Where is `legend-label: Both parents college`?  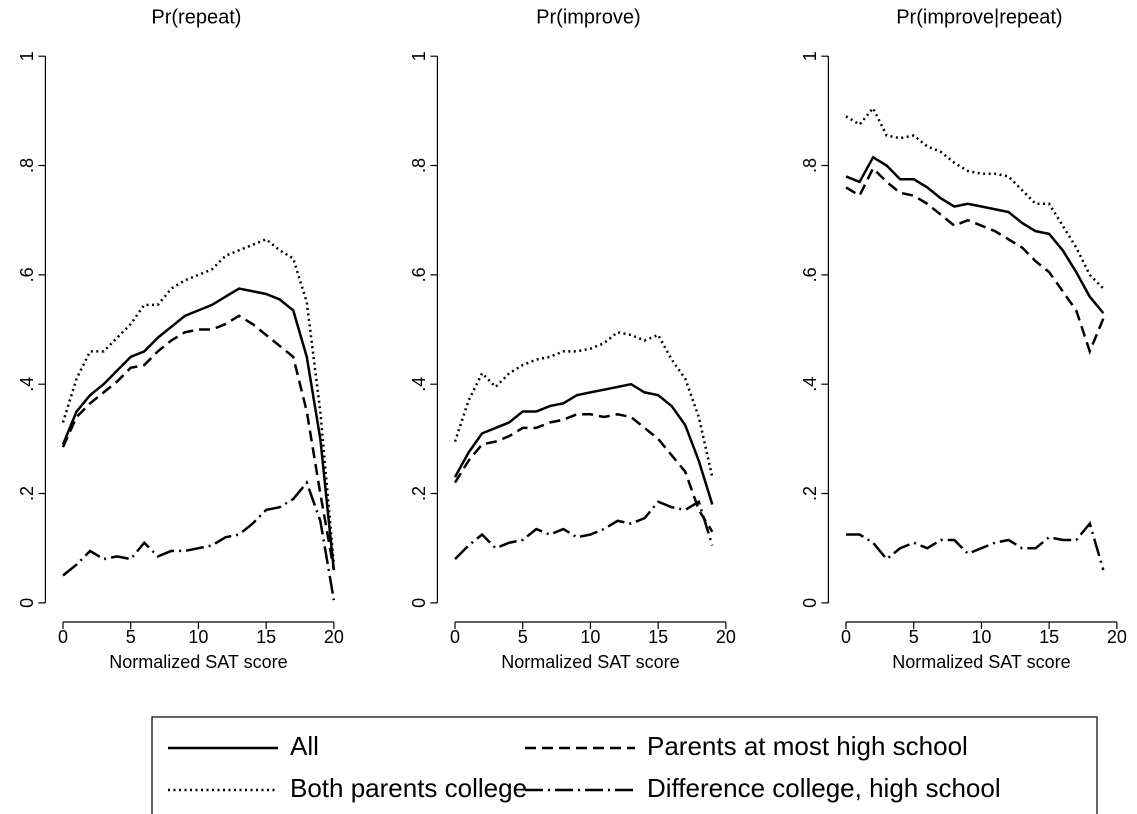 legend-label: Both parents college is located at coordinates (408, 788).